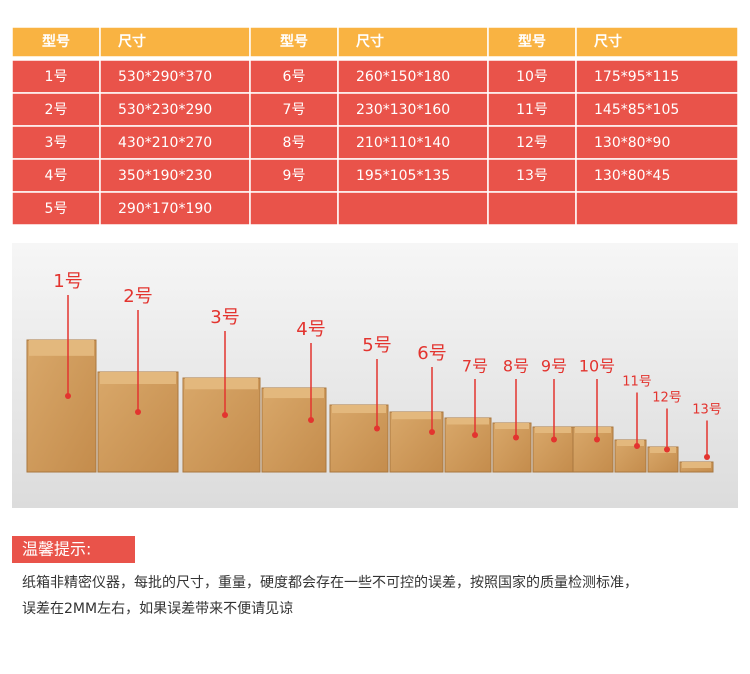  I want to click on box-label: 9号, so click(554, 366).